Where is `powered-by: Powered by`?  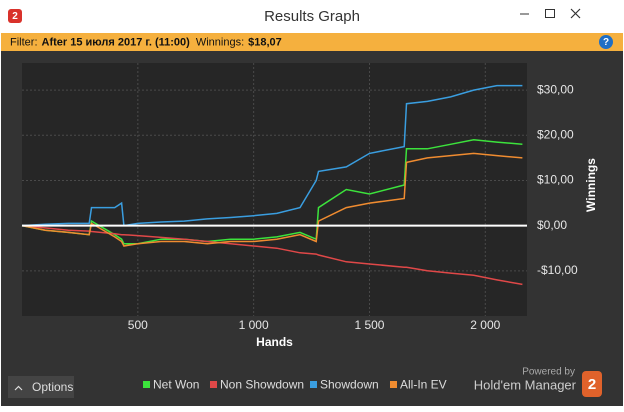 powered-by: Powered by is located at coordinates (548, 372).